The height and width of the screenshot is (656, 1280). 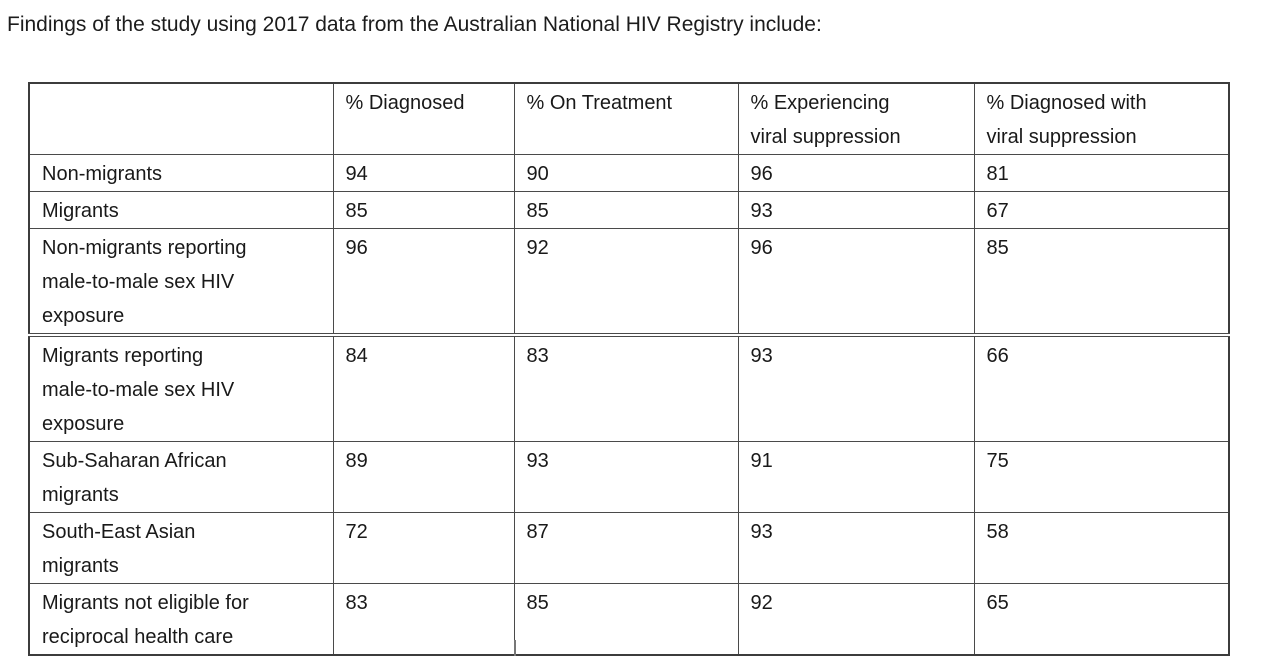 I want to click on cutoff-gridline, so click(x=515, y=648).